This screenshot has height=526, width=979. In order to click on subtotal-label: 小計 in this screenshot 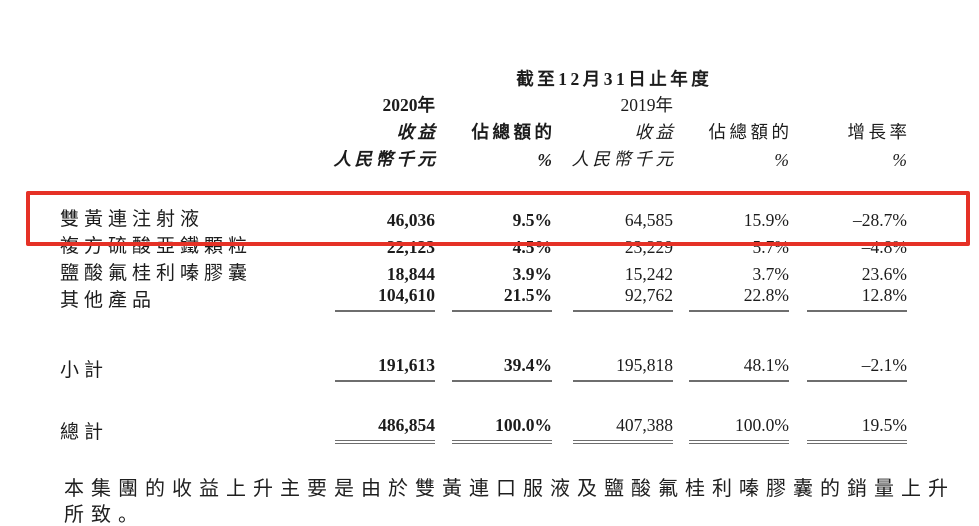, I will do `click(84, 370)`.